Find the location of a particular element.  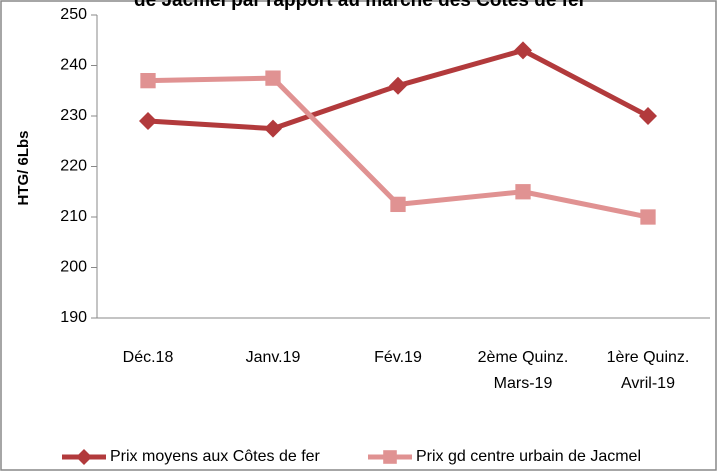

x-tick-label: 1ère Quinz. Avril-19 is located at coordinates (648, 370).